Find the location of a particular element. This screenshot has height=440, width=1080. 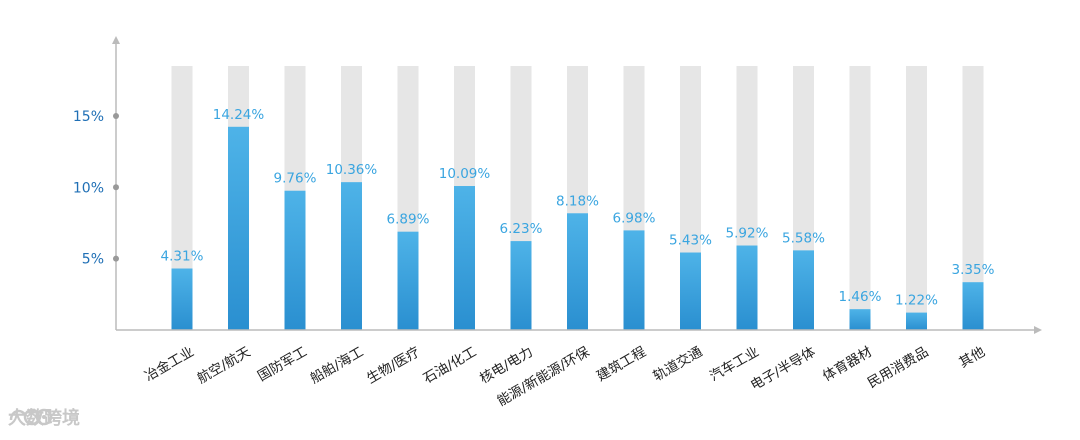

data-label: 9.76% is located at coordinates (295, 179).